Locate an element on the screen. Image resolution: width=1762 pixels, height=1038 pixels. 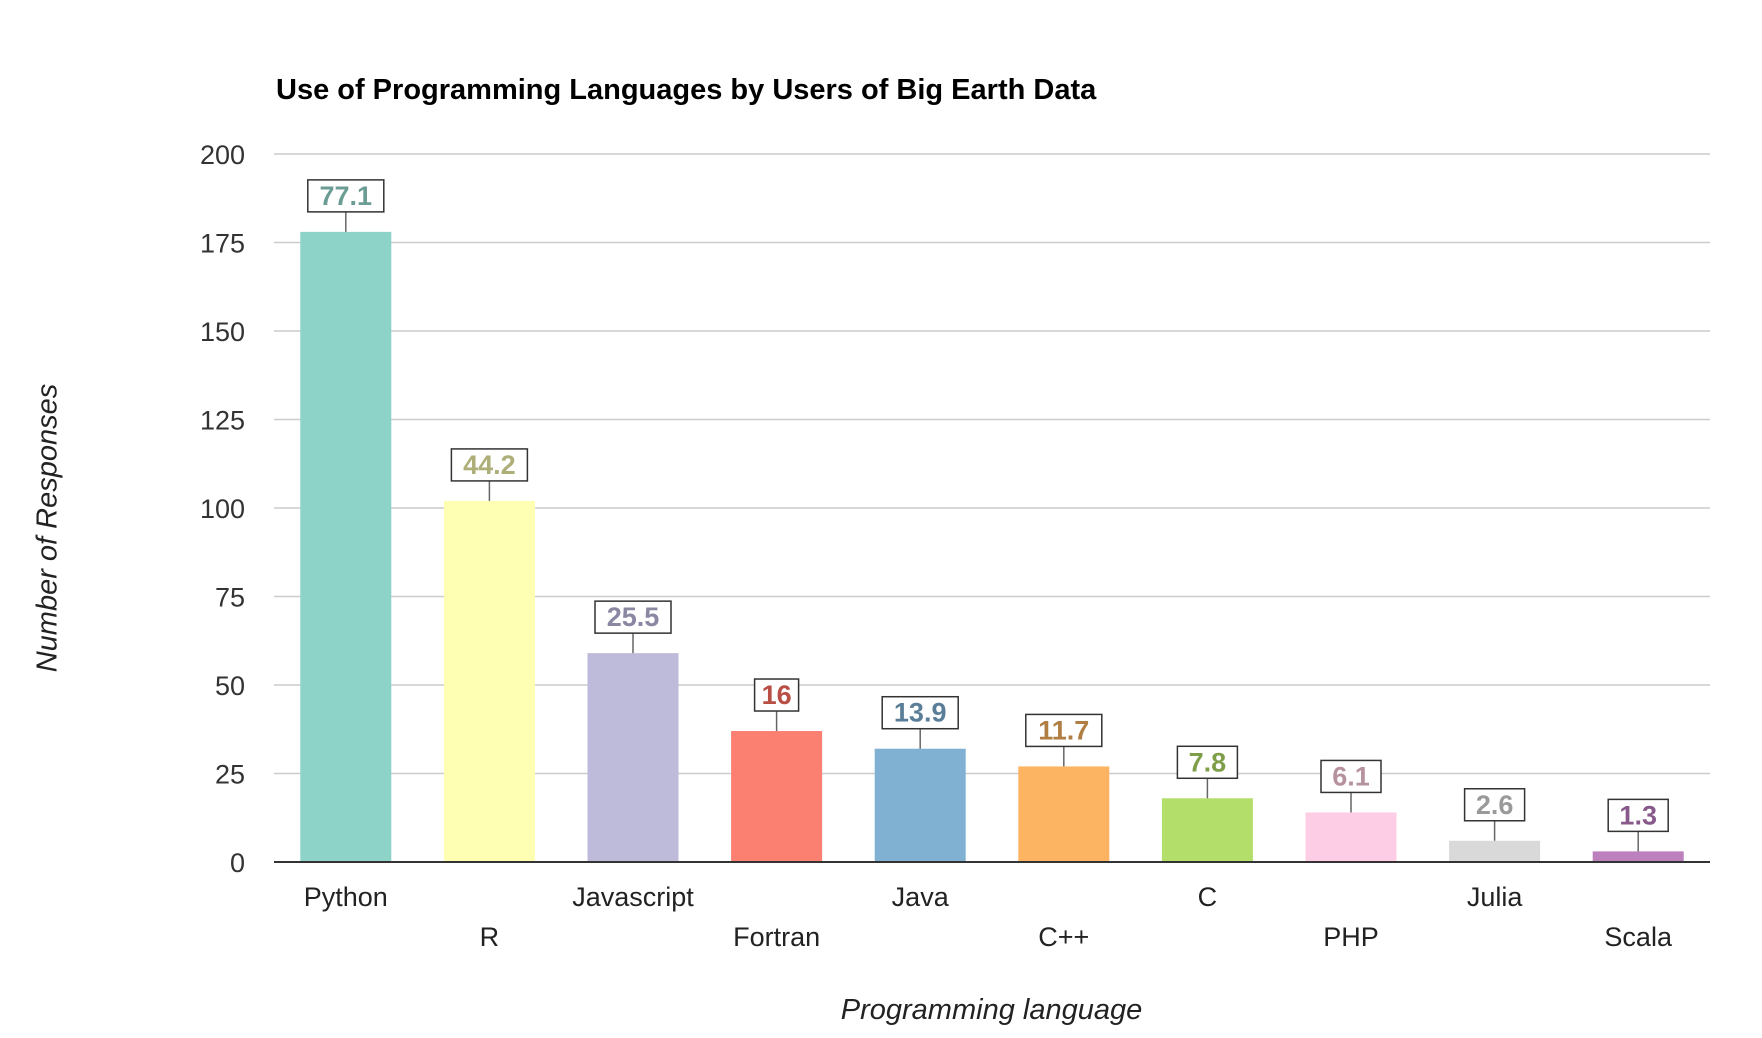
data-label: 77.1 is located at coordinates (346, 196).